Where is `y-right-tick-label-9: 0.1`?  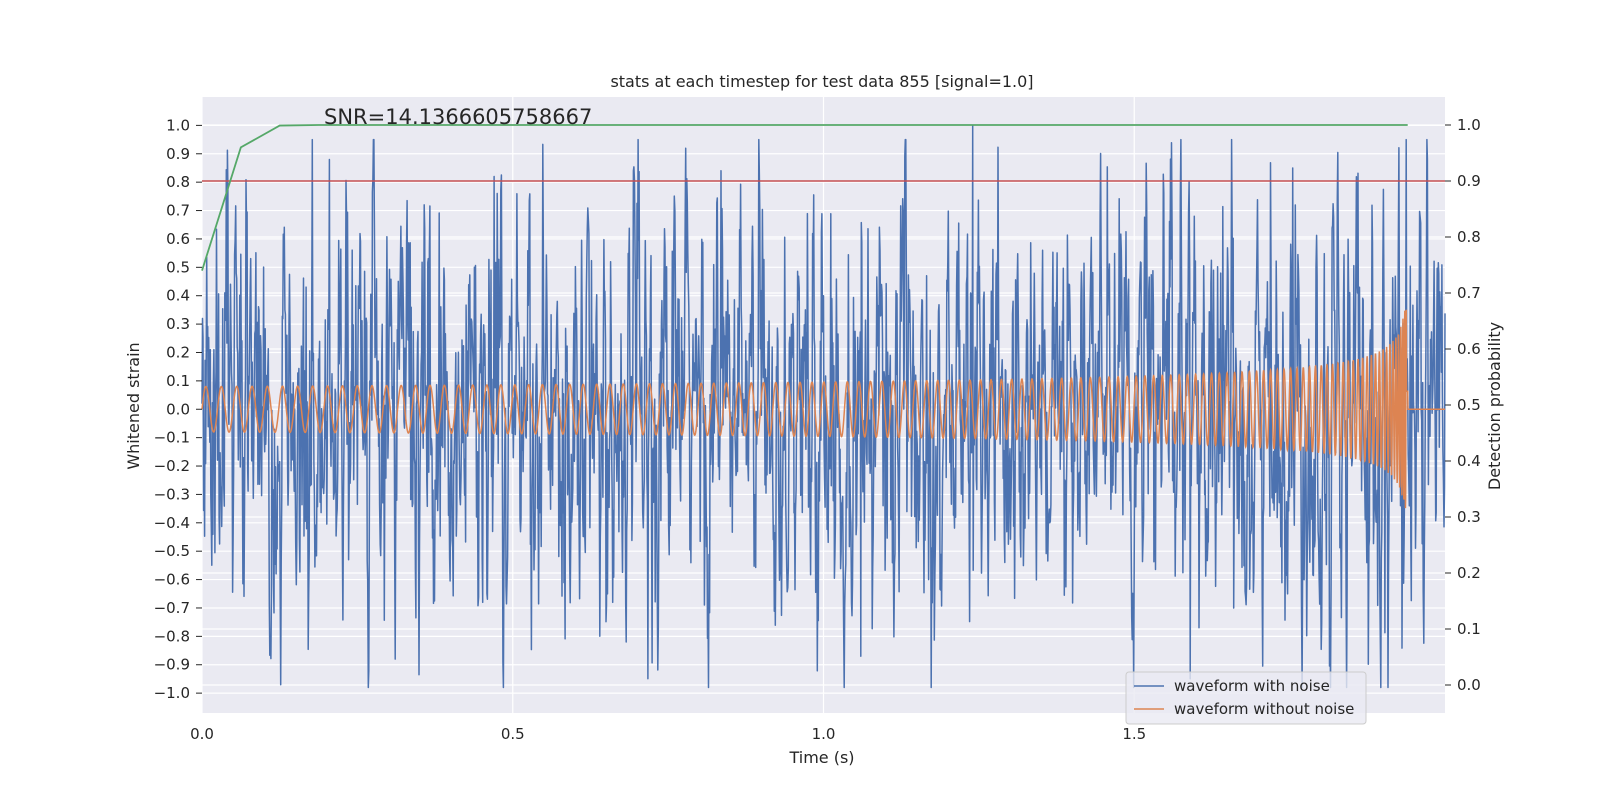 y-right-tick-label-9: 0.1 is located at coordinates (1469, 629).